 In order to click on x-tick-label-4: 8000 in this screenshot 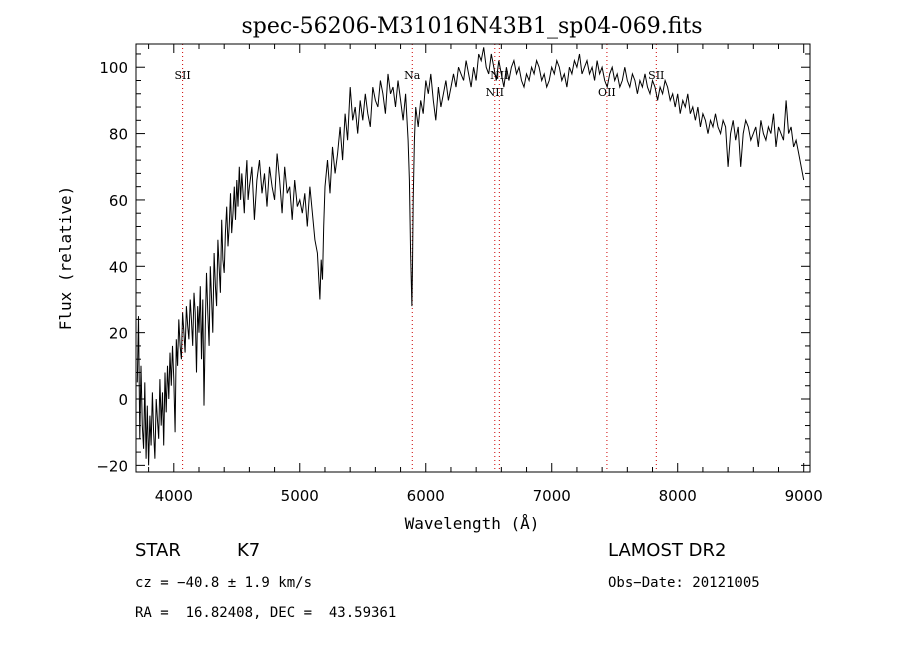, I will do `click(678, 496)`.